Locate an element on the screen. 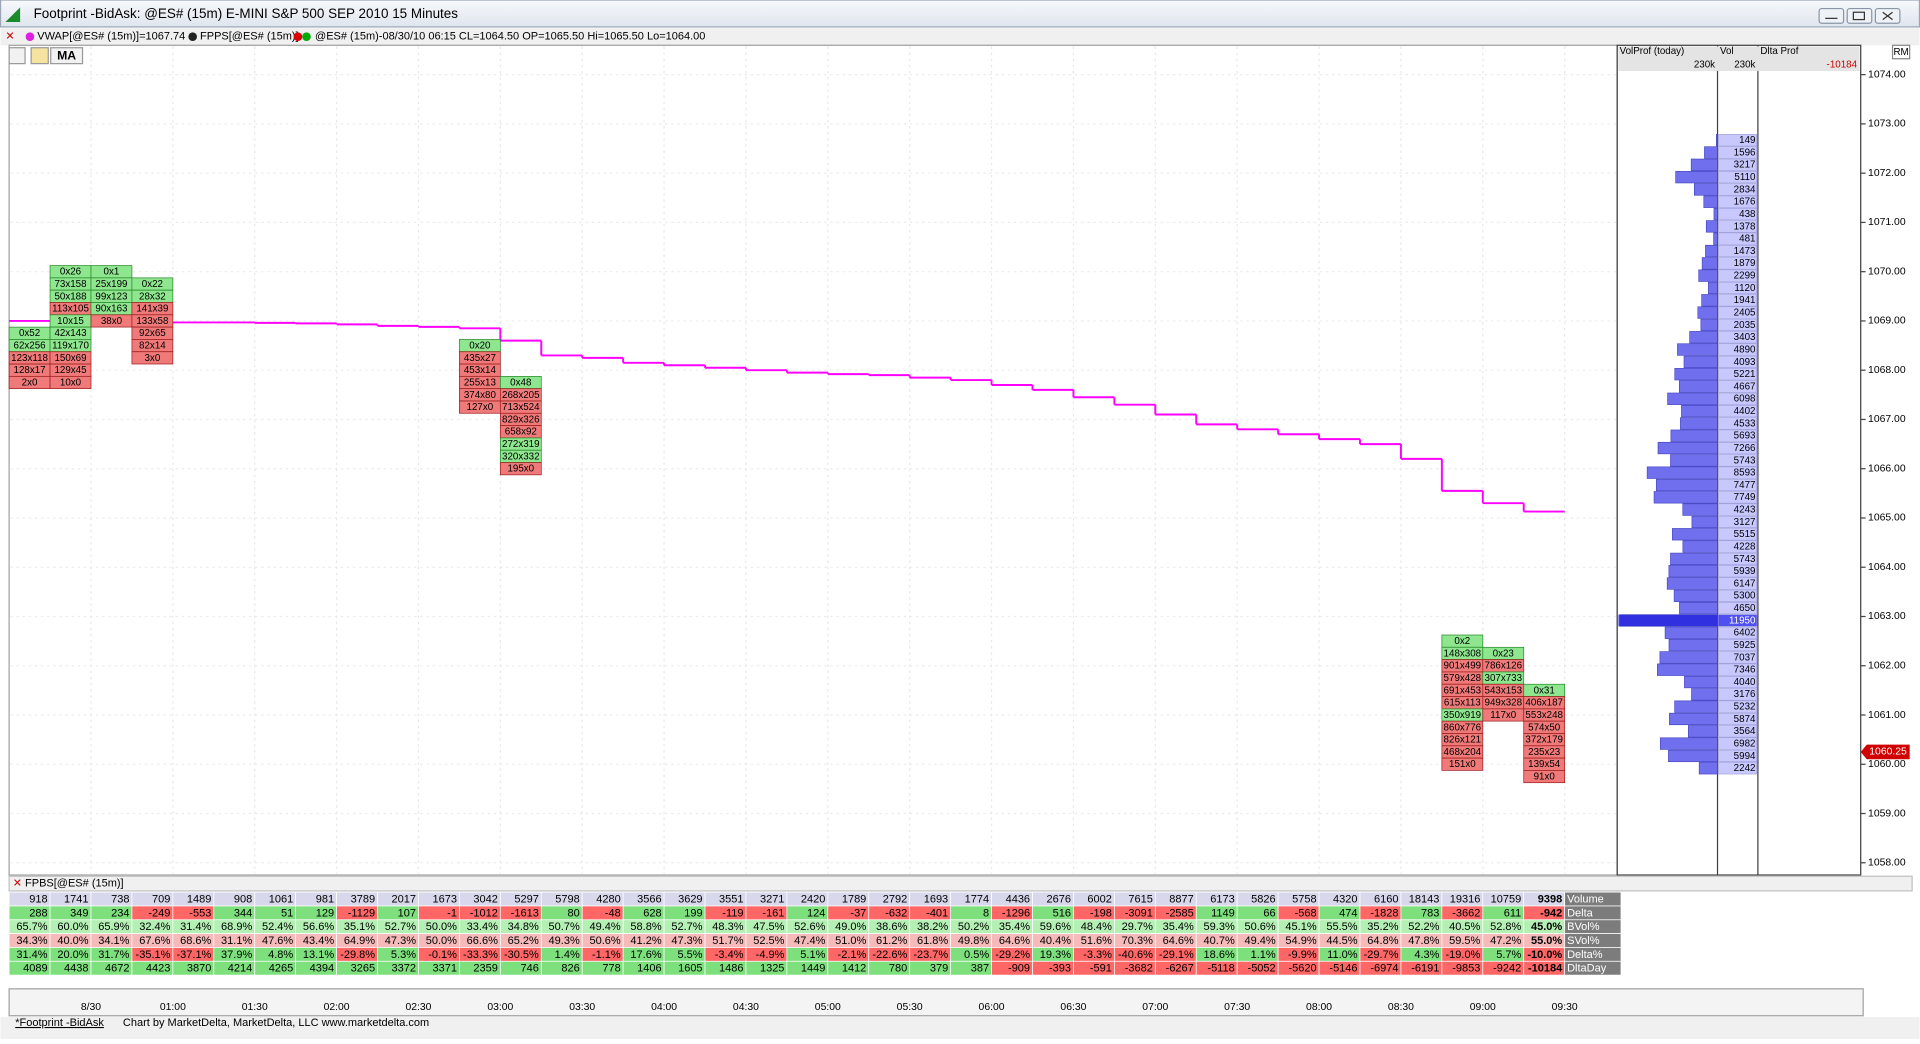 The image size is (1920, 1044). table-cell-text: 4214 is located at coordinates (240, 969).